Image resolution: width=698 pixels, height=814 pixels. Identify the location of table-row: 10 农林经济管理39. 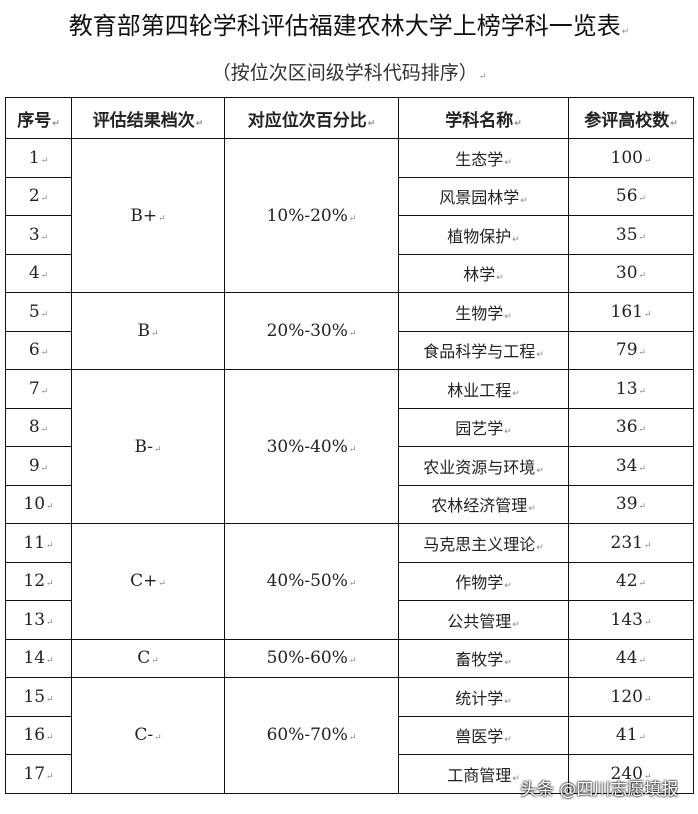
(349, 504).